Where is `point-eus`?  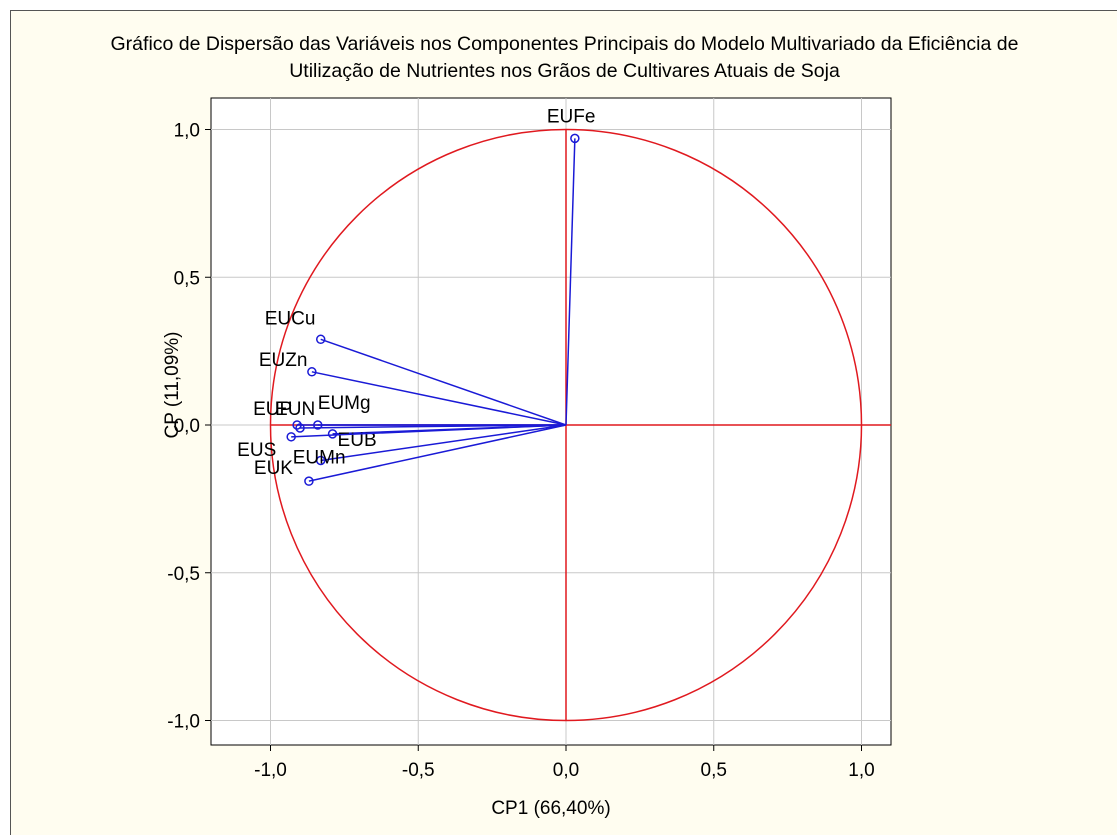 point-eus is located at coordinates (291, 437).